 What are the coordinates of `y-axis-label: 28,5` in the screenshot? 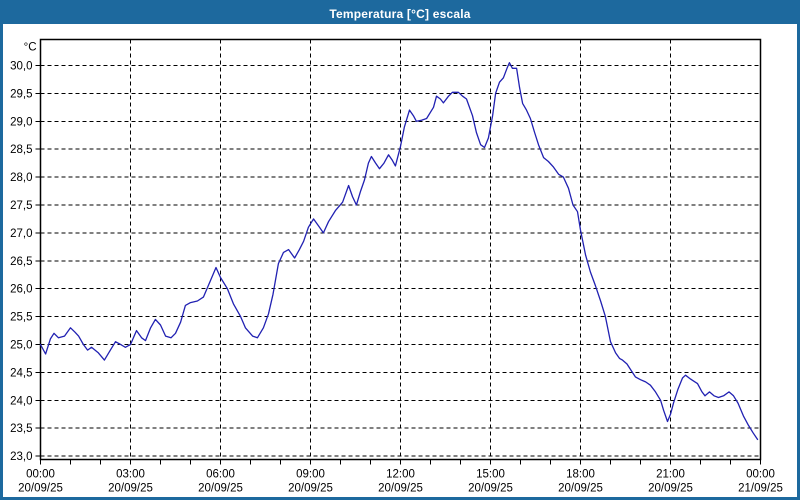 It's located at (21, 150).